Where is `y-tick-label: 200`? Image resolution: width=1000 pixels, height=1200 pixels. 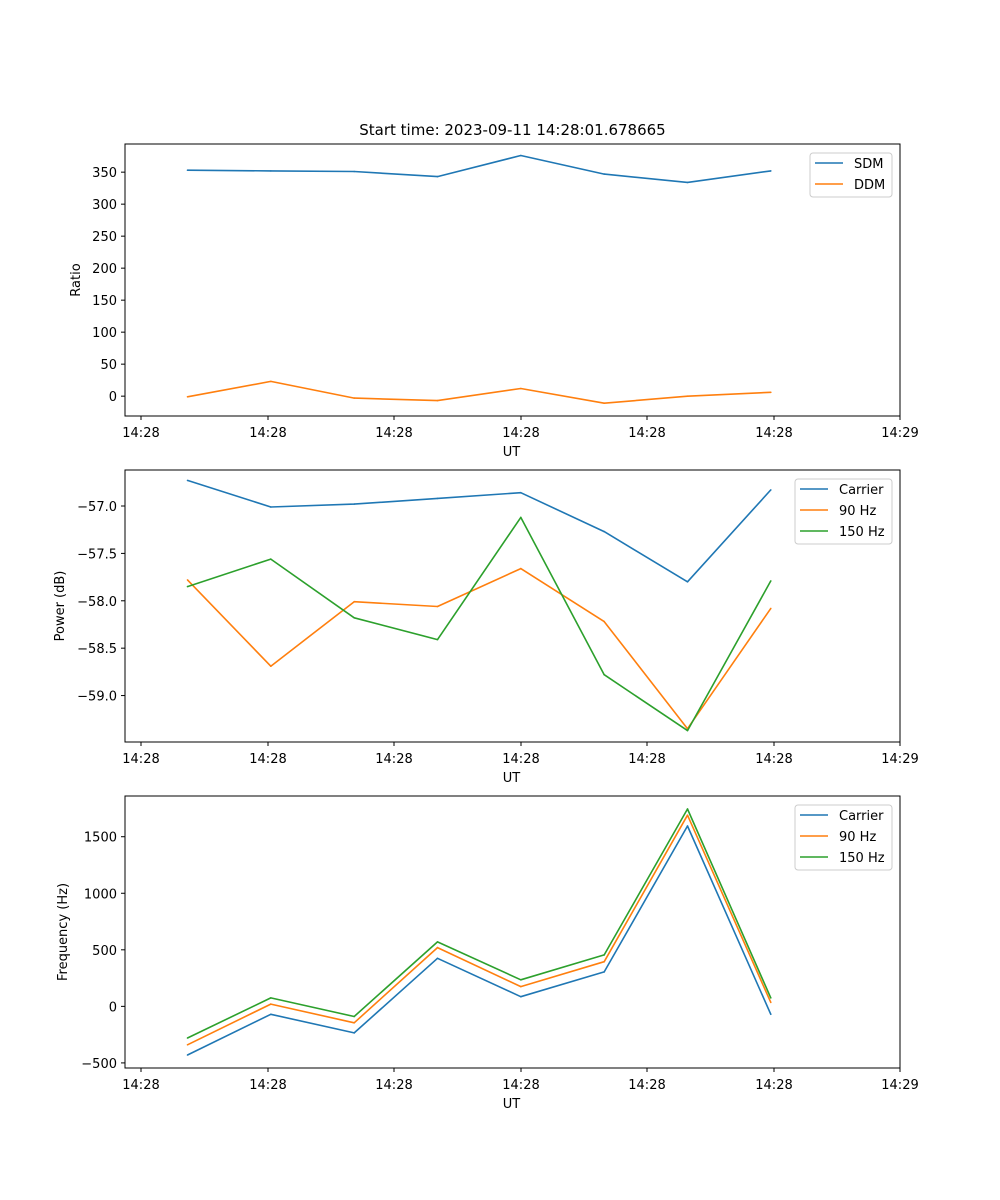
y-tick-label: 200 is located at coordinates (104, 269).